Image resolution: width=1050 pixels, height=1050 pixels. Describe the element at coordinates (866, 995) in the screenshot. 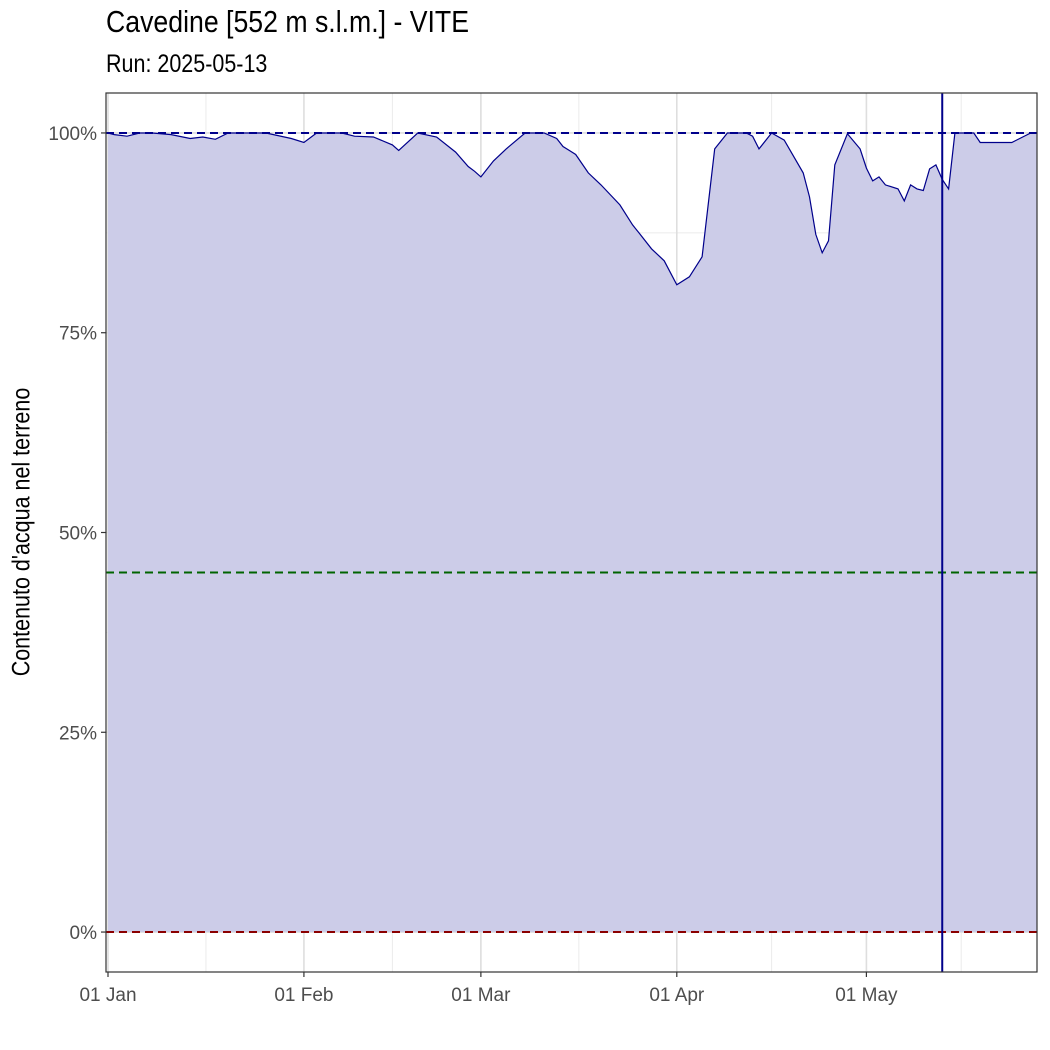

I see `x-tick-label: 01 May` at that location.